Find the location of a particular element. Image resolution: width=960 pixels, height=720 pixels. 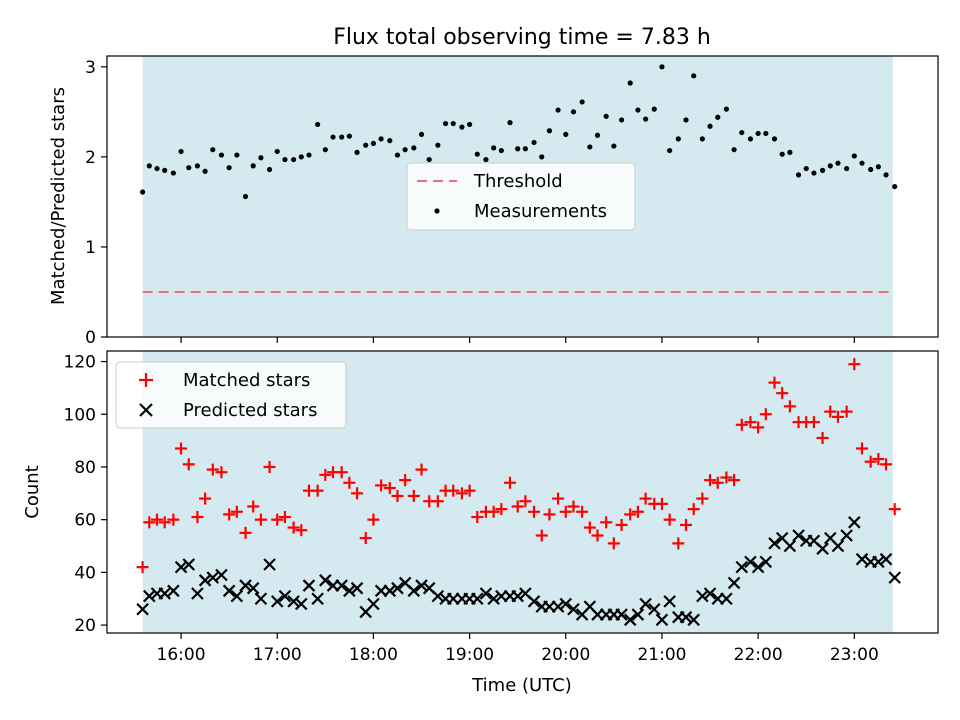

bottom-x-tick-label: 20:00 is located at coordinates (565, 655).